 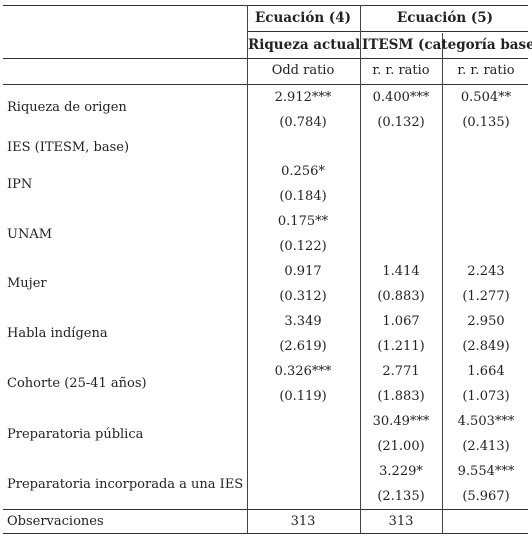 I want to click on coef: 30.49***, so click(x=401, y=421).